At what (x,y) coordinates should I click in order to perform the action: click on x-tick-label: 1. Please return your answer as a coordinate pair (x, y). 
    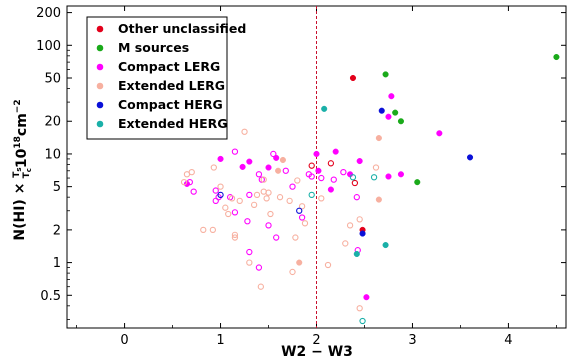
    Looking at the image, I should click on (220, 340).